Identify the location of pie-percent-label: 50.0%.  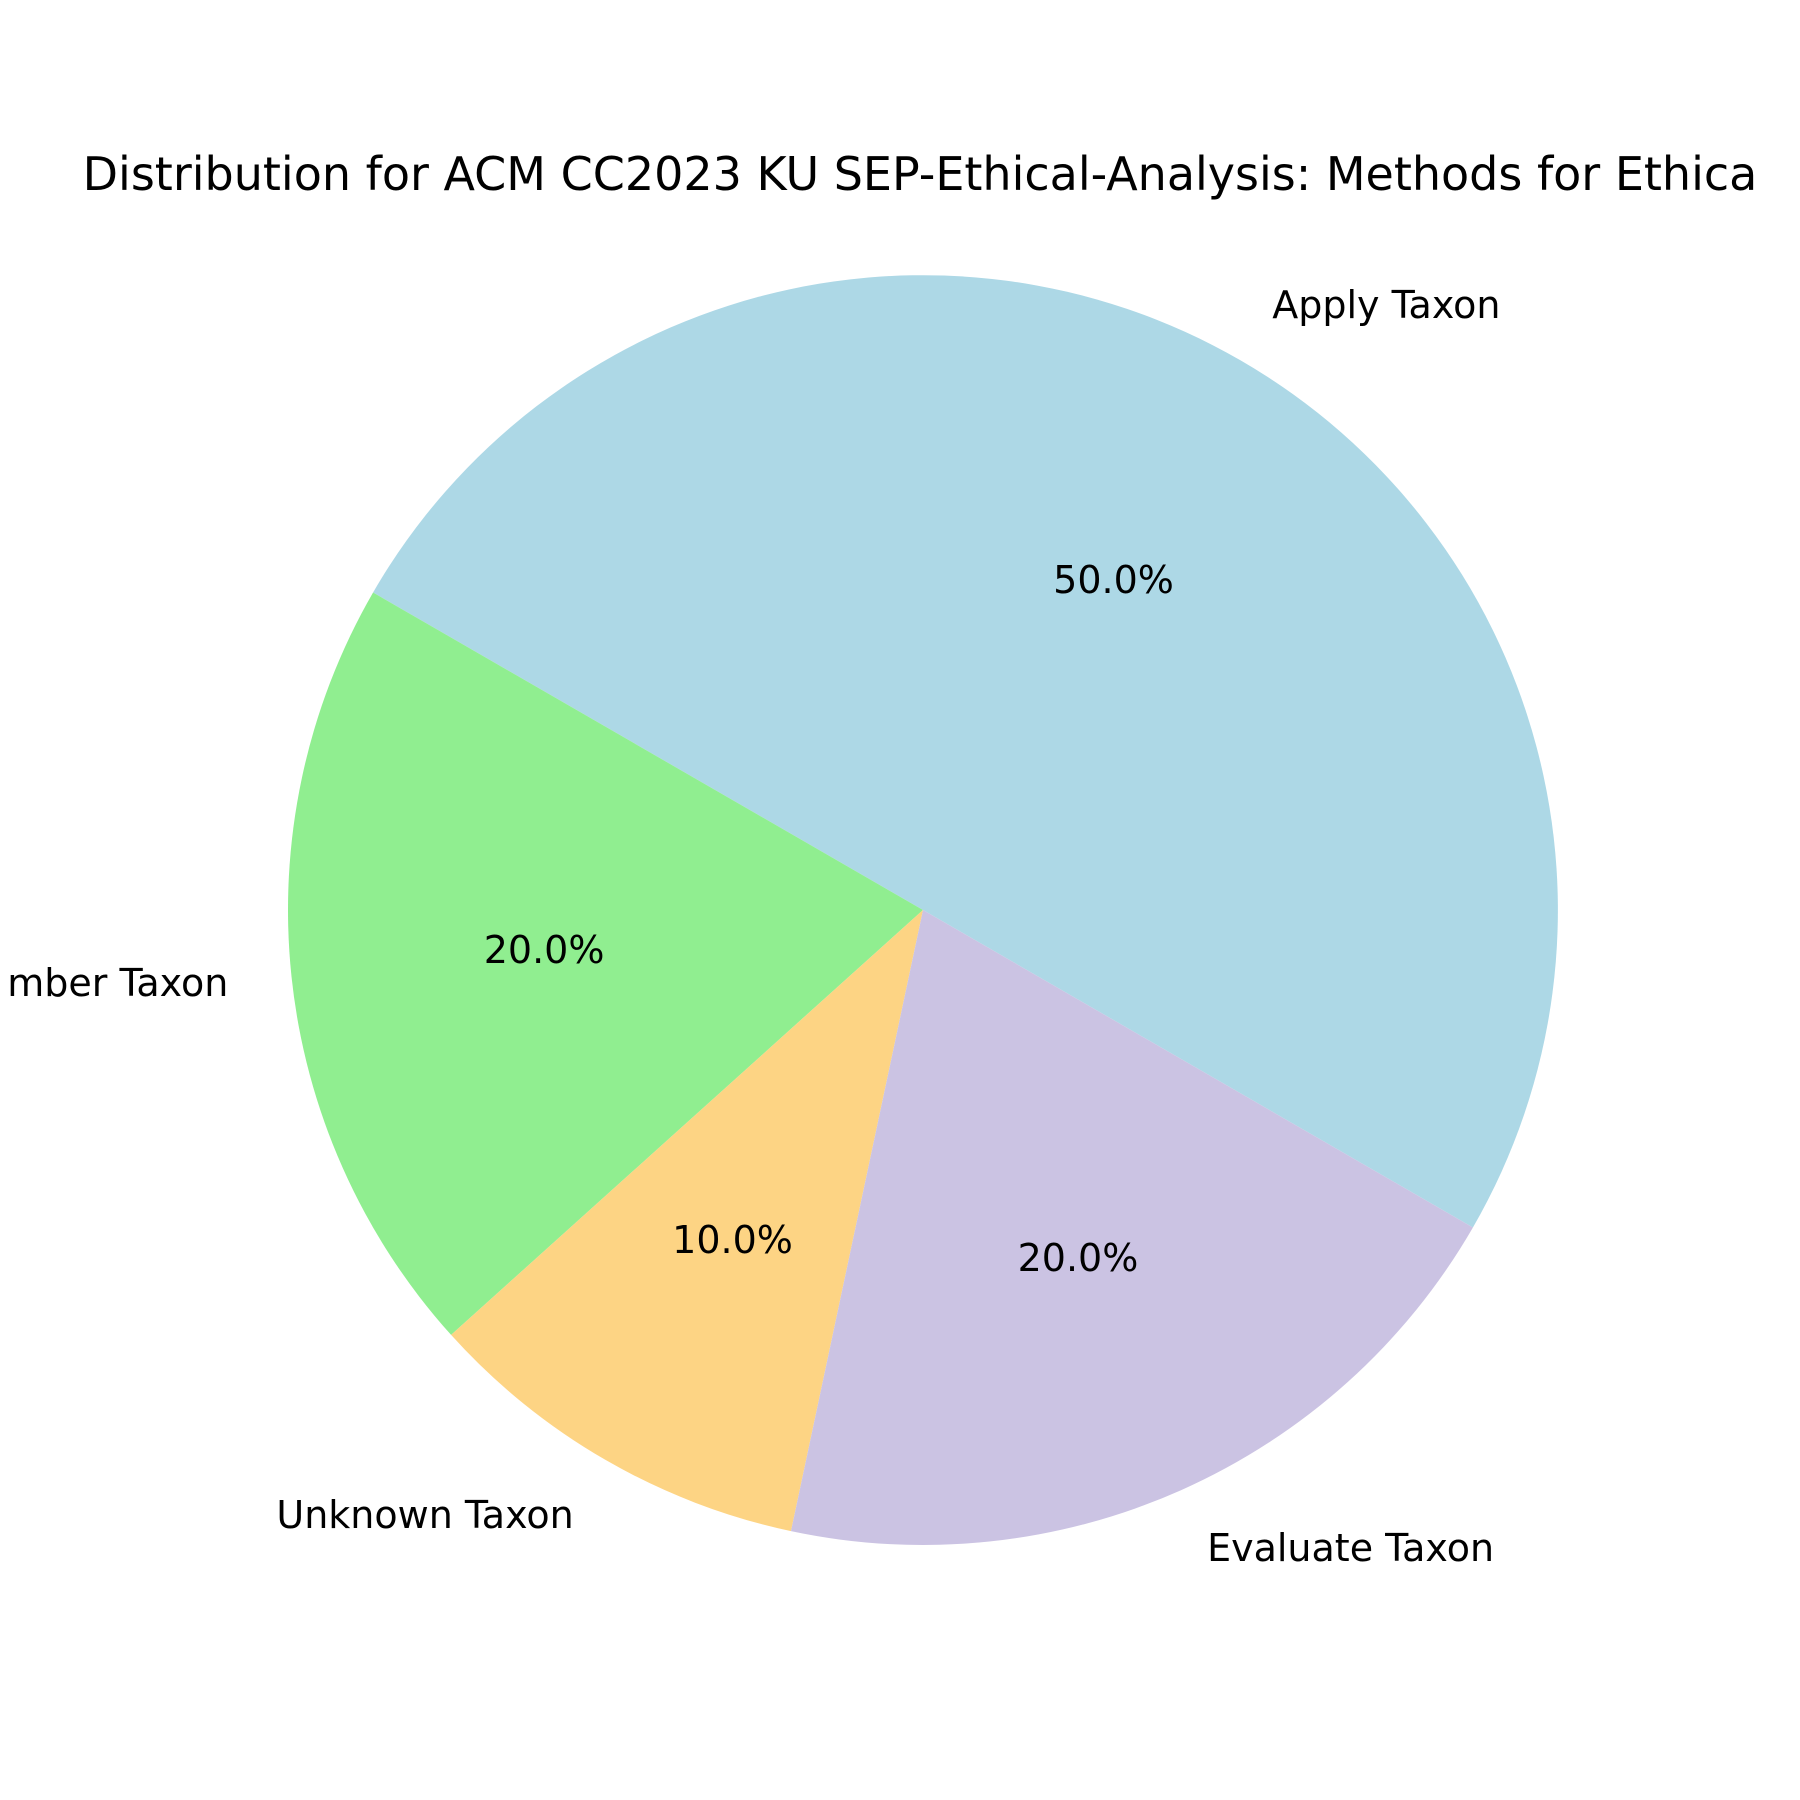
(1113, 580).